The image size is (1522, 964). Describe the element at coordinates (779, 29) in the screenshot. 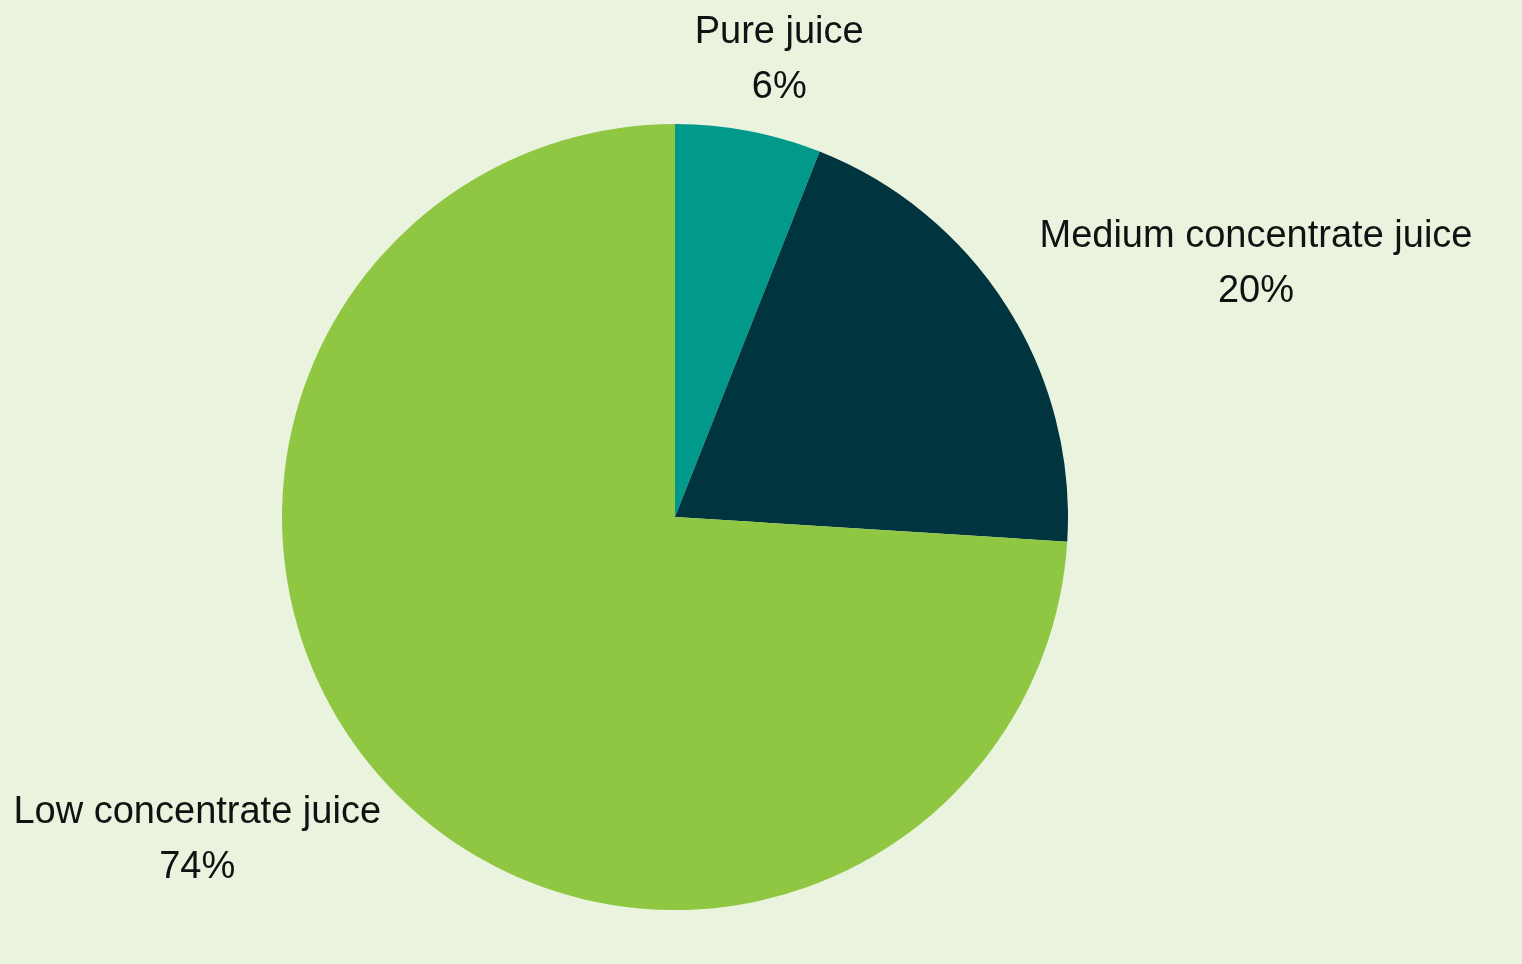

I see `slice-label: Pure juice` at that location.